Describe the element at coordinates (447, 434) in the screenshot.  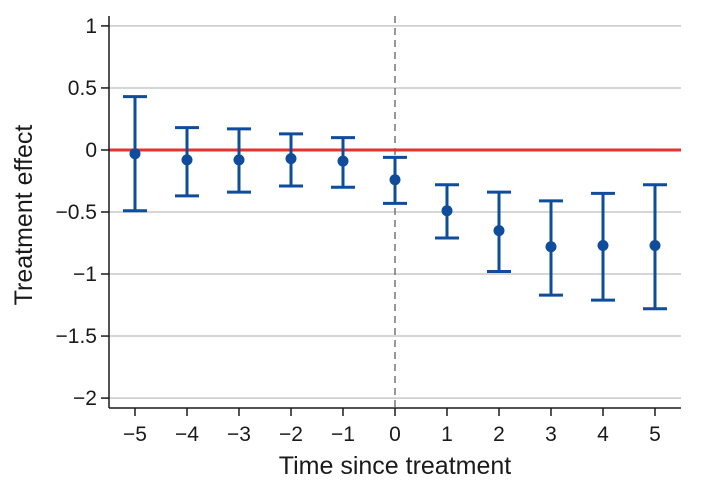
I see `x-tick-label: 1` at that location.